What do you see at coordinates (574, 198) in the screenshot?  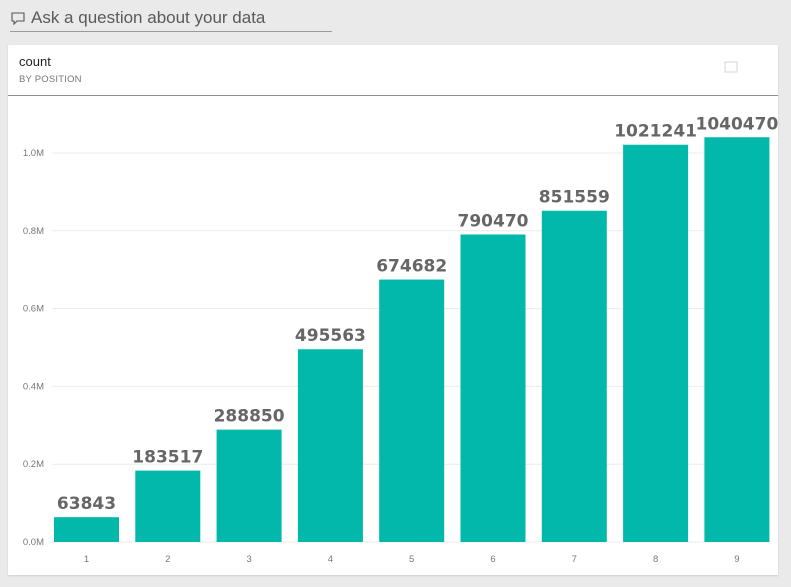 I see `data-label: 851559` at bounding box center [574, 198].